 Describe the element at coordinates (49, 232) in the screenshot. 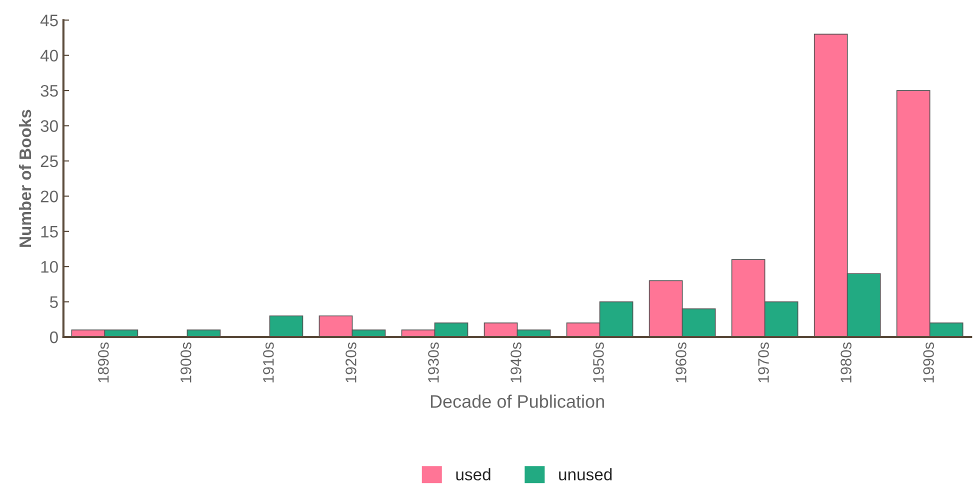

I see `y-tick-label: 15` at that location.